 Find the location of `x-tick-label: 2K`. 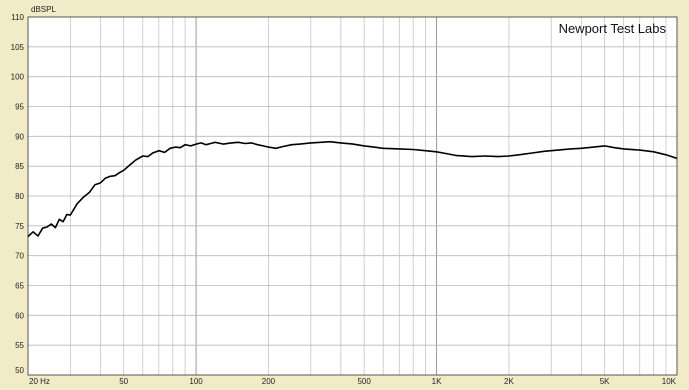

x-tick-label: 2K is located at coordinates (509, 381).